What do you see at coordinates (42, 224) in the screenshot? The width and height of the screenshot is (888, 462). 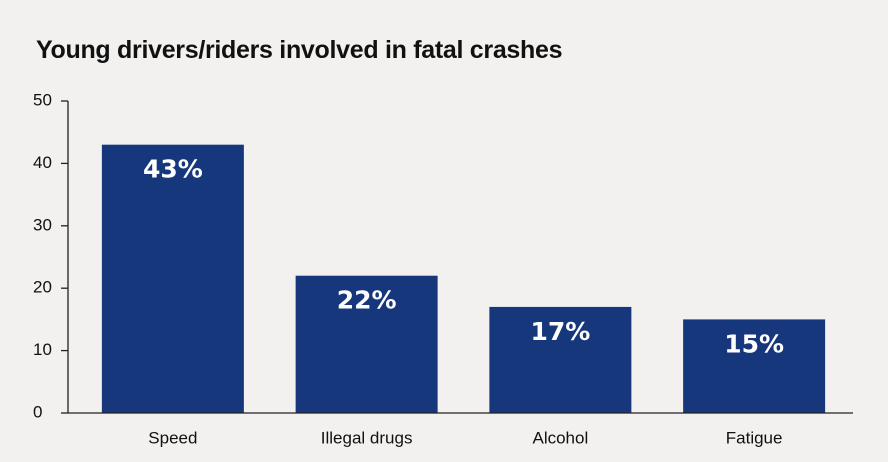 I see `y-tick-label: 30` at bounding box center [42, 224].